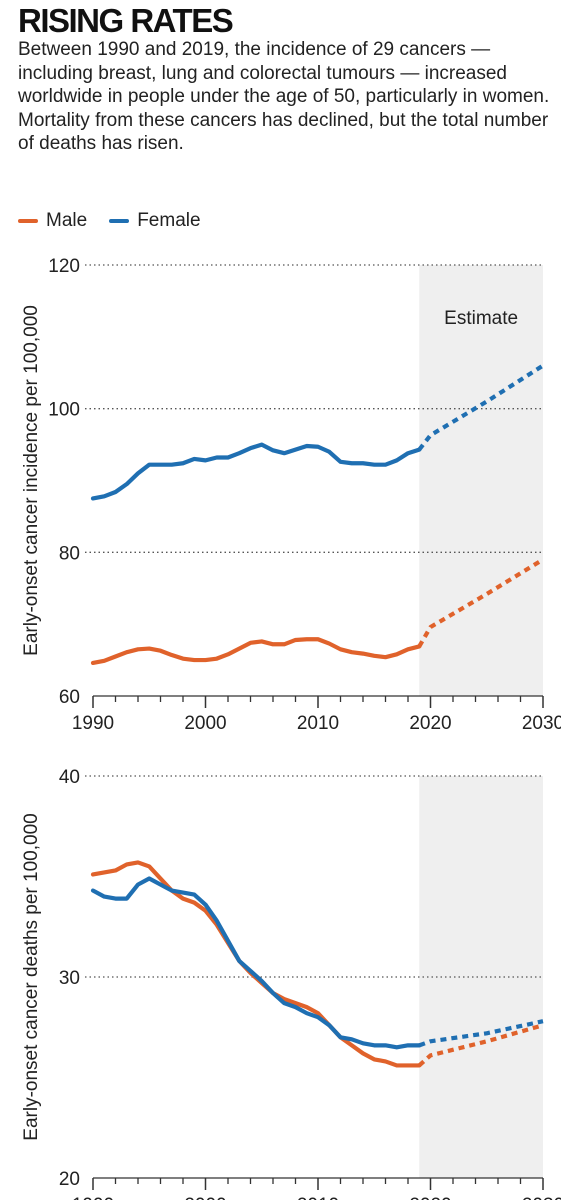 This screenshot has height=1200, width=561. What do you see at coordinates (69, 553) in the screenshot?
I see `y-tick-label-80: 80` at bounding box center [69, 553].